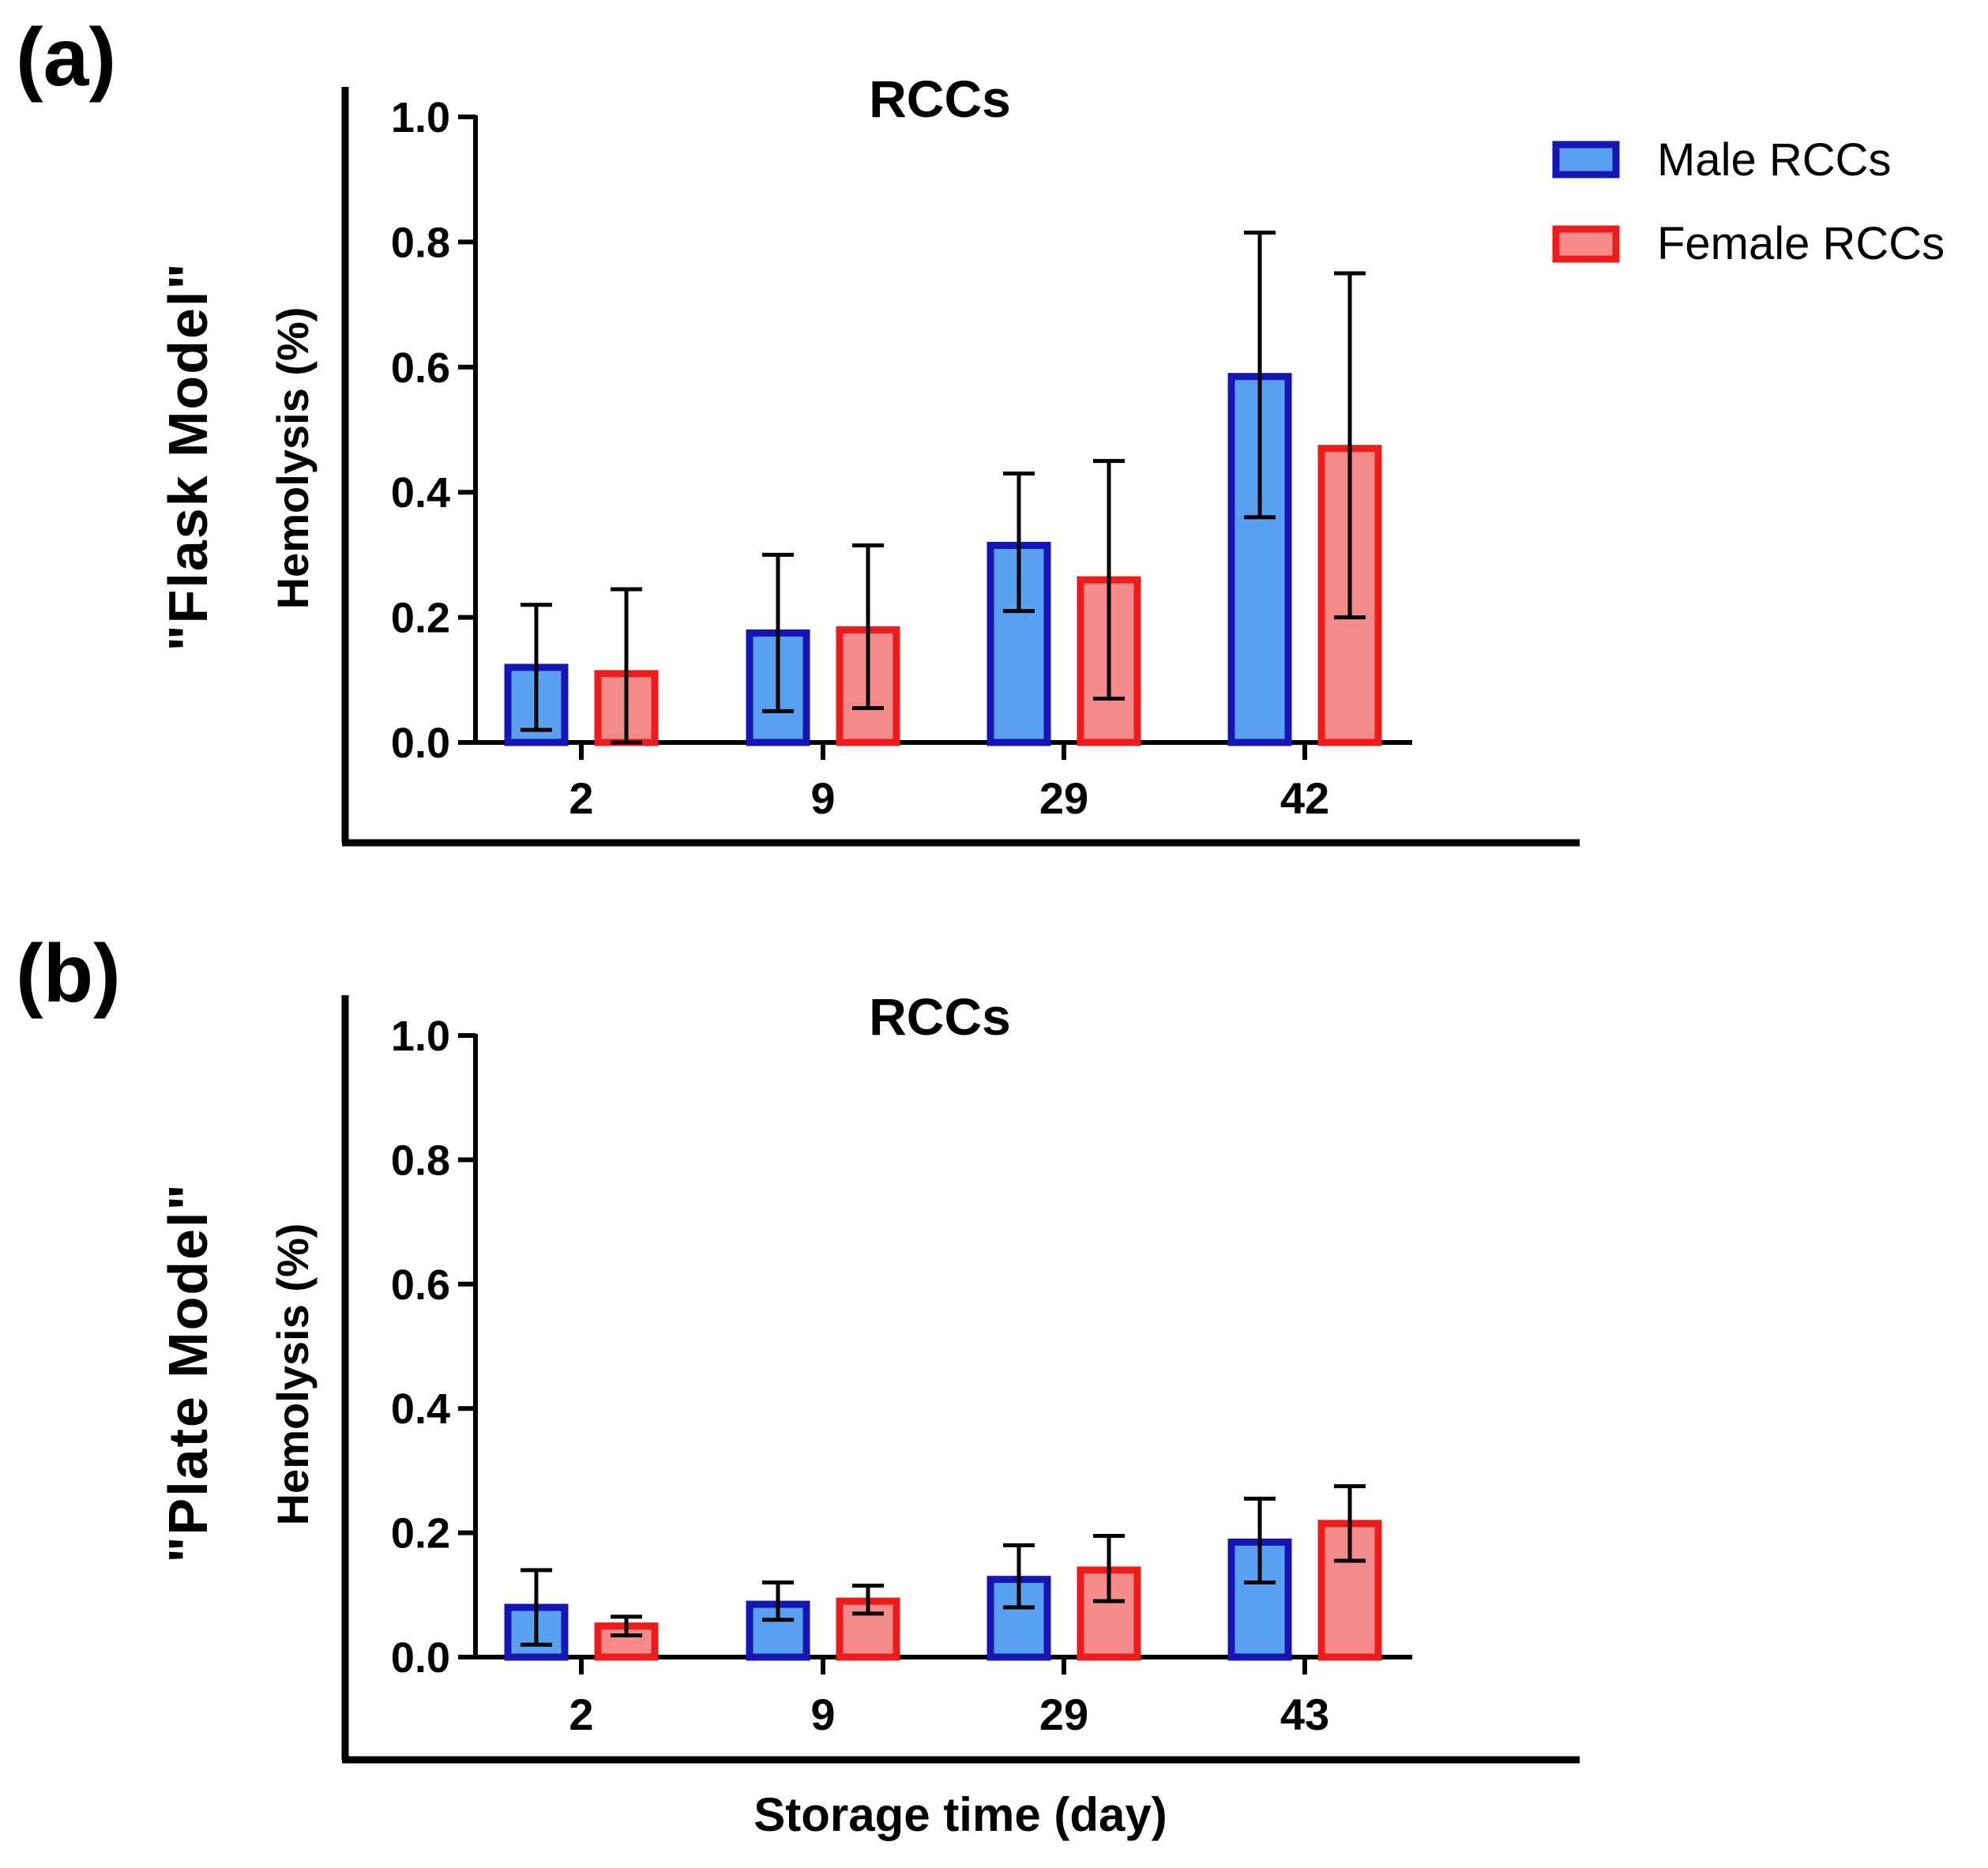 The image size is (1988, 1868). I want to click on panel-b-ytick-label: 0.8, so click(421, 1160).